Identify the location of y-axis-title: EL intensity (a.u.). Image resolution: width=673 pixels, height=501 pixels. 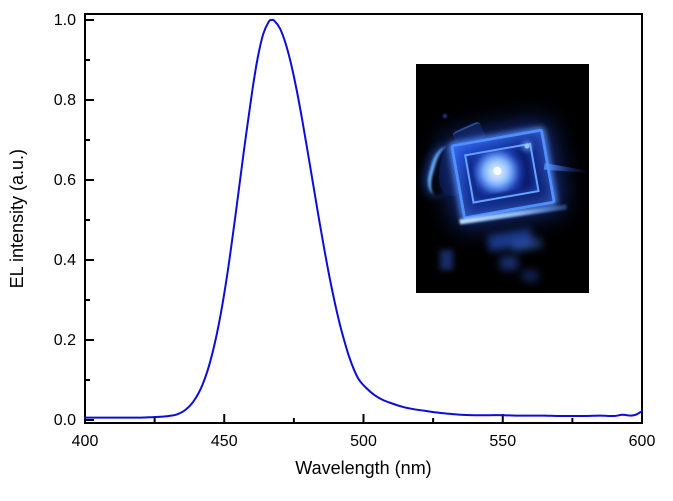
(16, 218).